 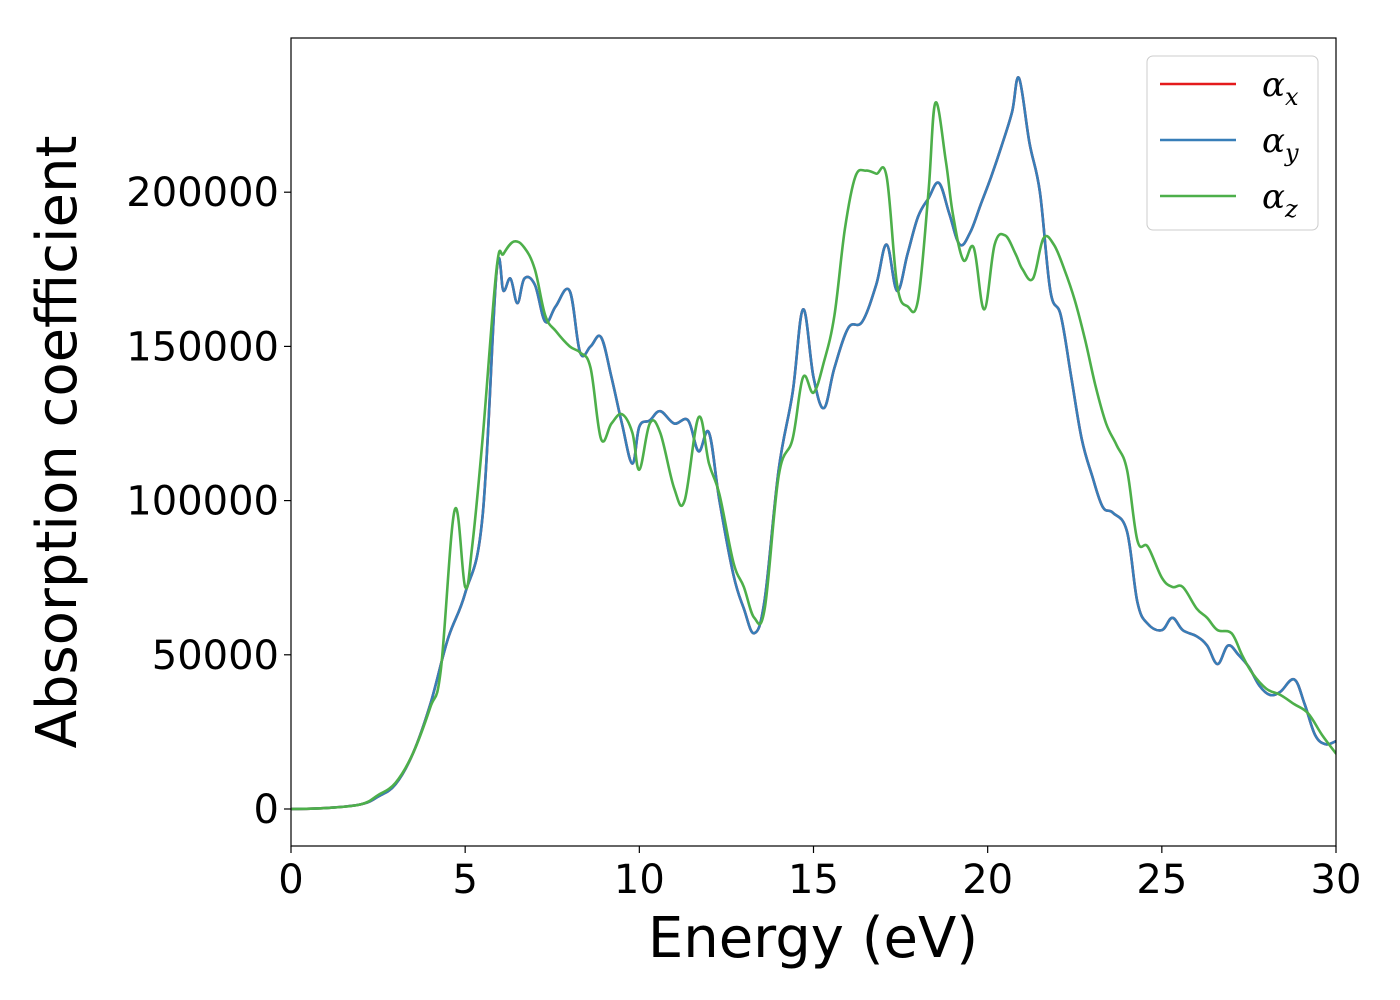 I want to click on legend-box, so click(x=1232, y=143).